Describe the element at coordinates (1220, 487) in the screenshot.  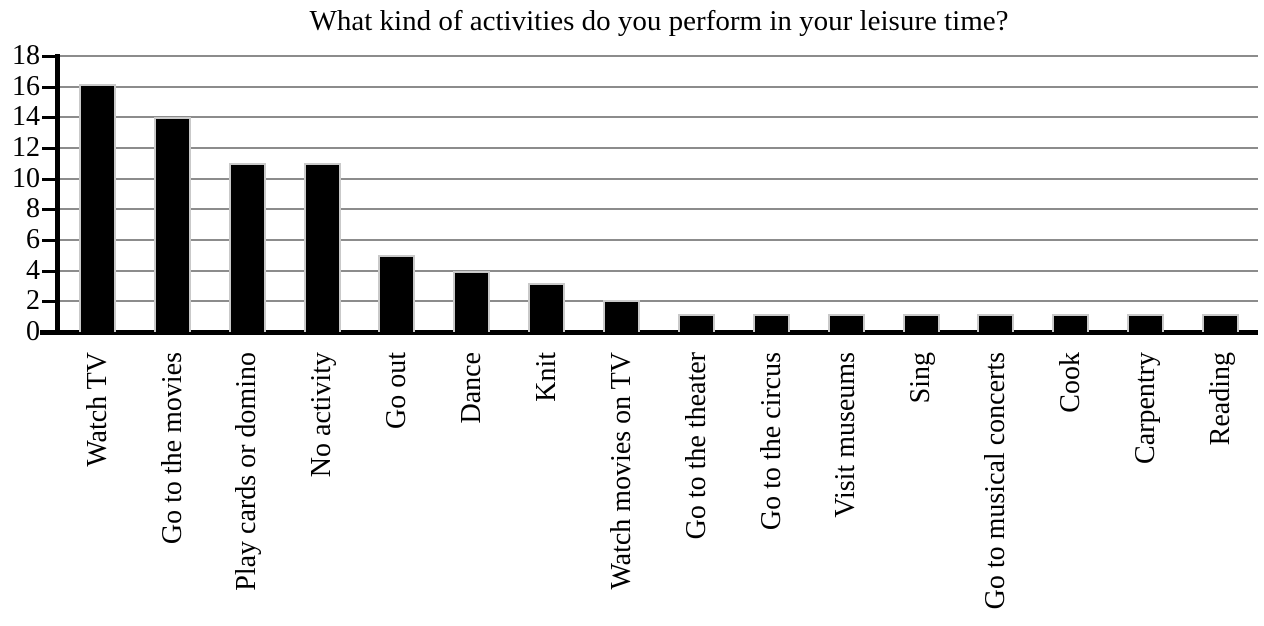
I see `x-label-slot: Reading` at that location.